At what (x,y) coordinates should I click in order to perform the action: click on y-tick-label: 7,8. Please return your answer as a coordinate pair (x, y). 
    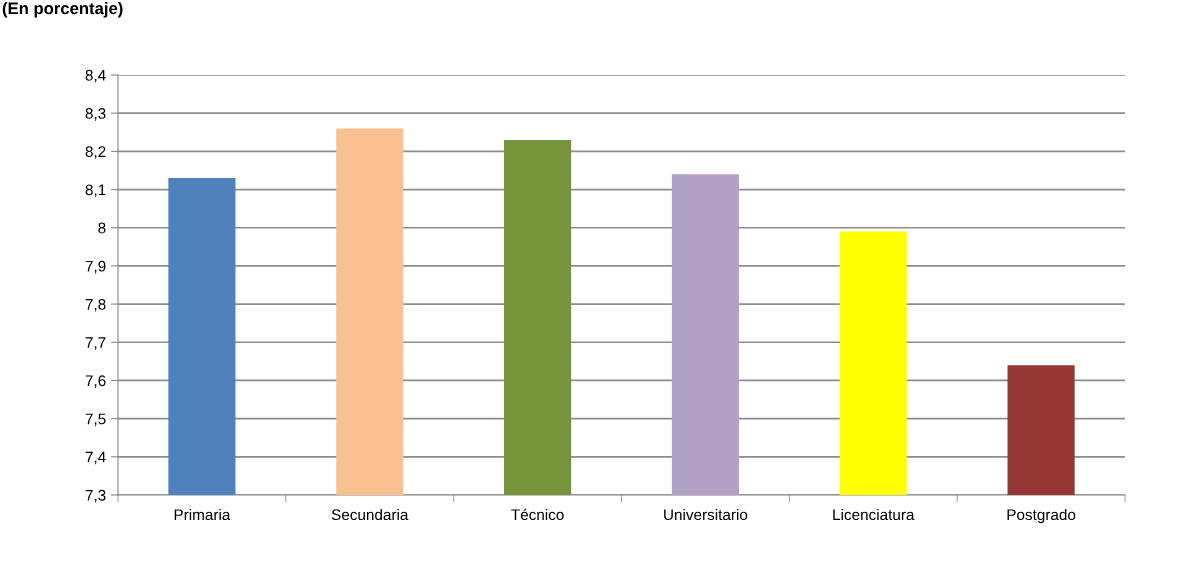
    Looking at the image, I should click on (95, 305).